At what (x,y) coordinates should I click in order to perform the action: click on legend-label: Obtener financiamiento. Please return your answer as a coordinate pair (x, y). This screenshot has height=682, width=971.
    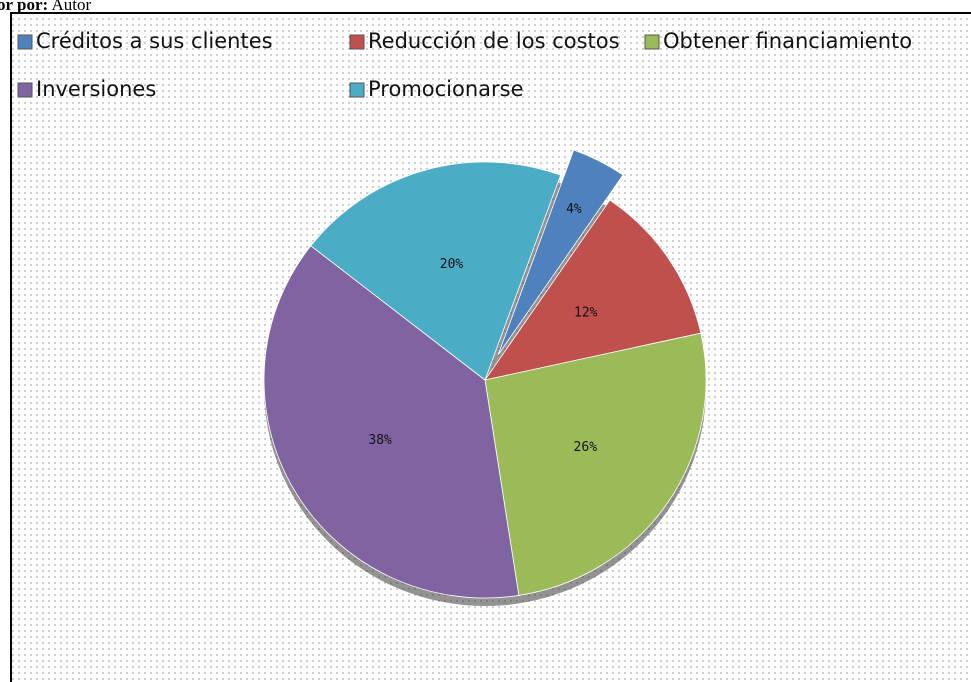
    Looking at the image, I should click on (787, 41).